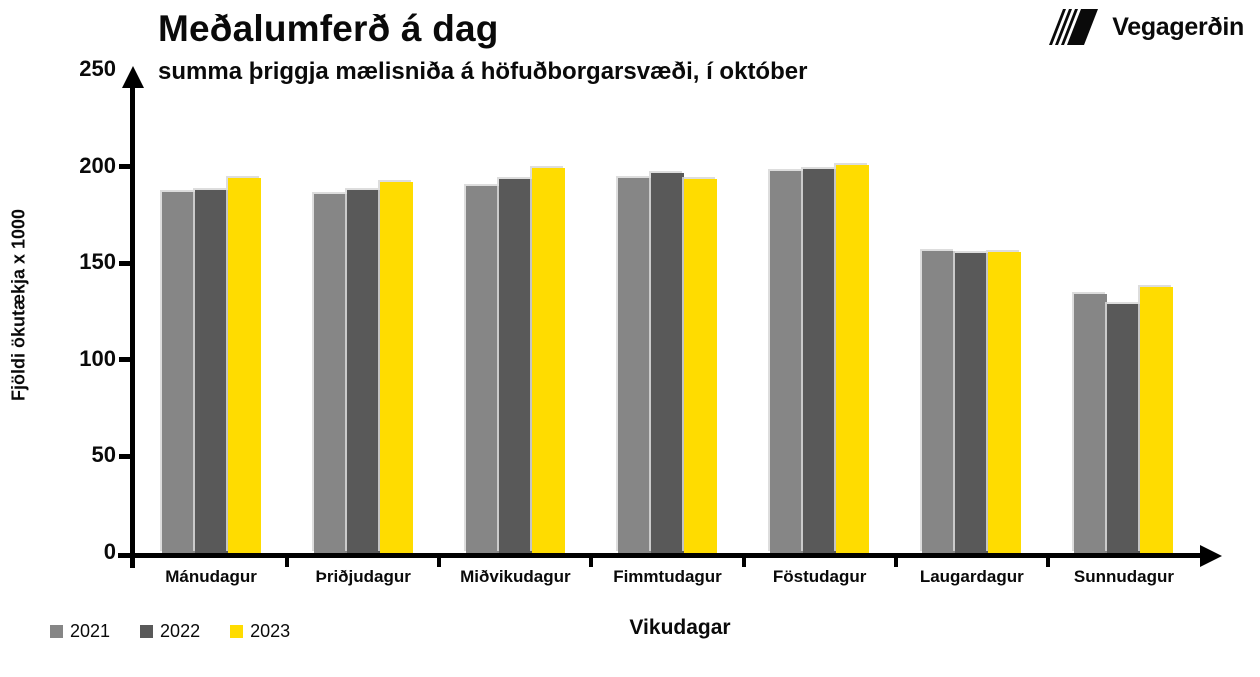  I want to click on bar-2022-day5, so click(820, 360).